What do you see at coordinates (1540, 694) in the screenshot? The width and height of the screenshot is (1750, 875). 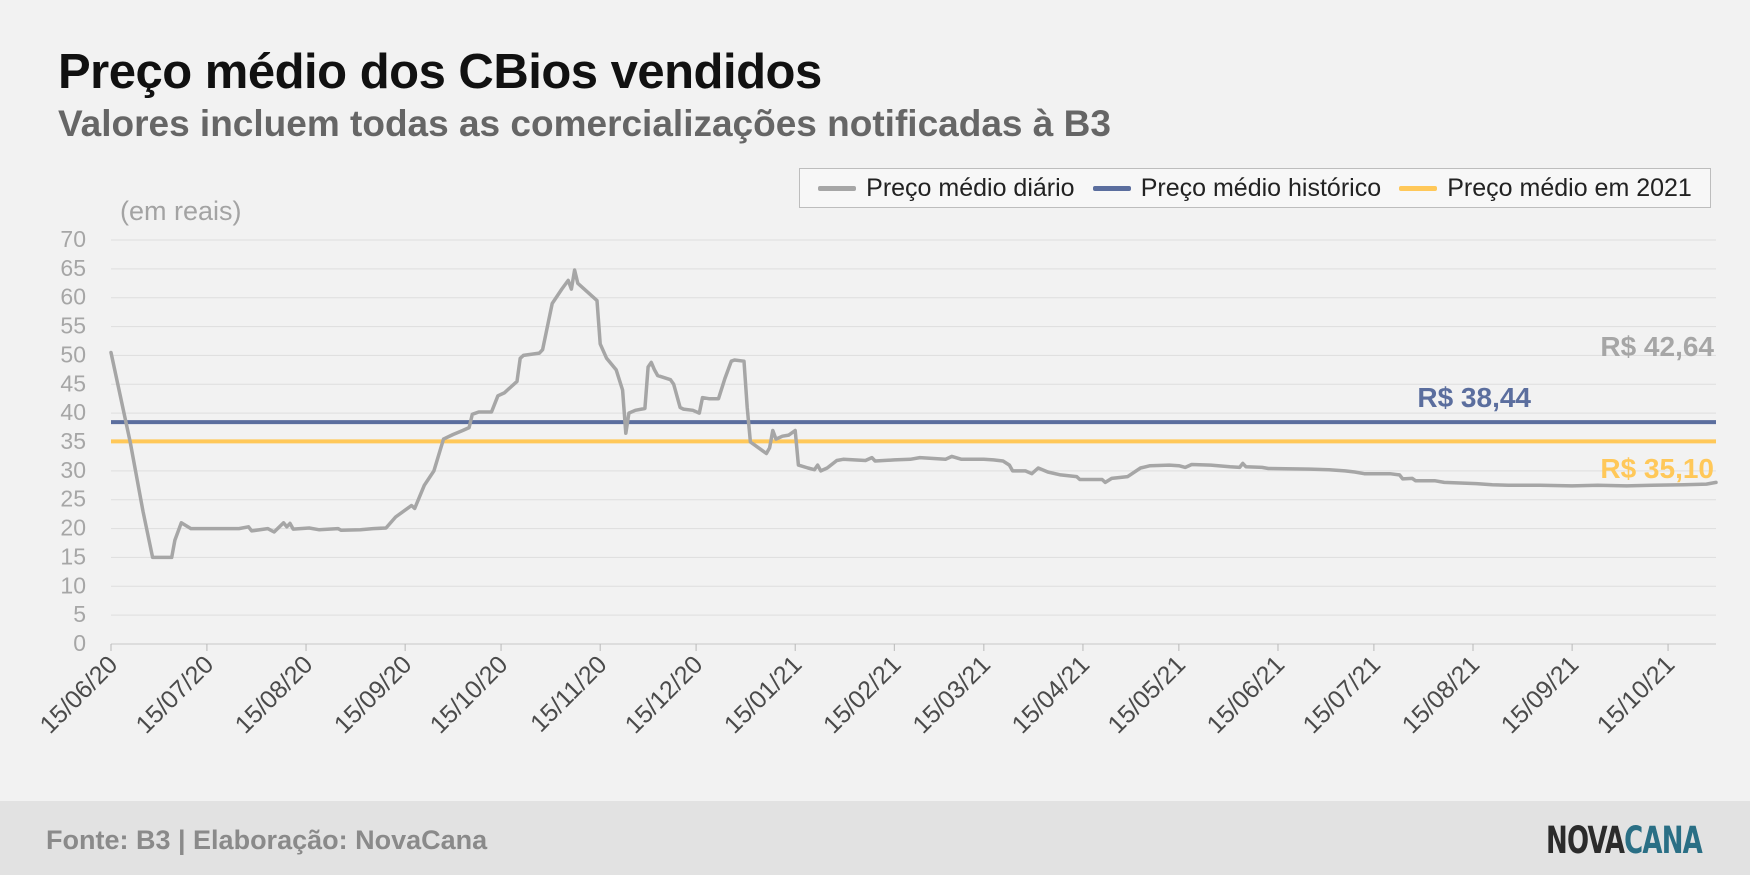 I see `x-tick-label: 15/09/21` at bounding box center [1540, 694].